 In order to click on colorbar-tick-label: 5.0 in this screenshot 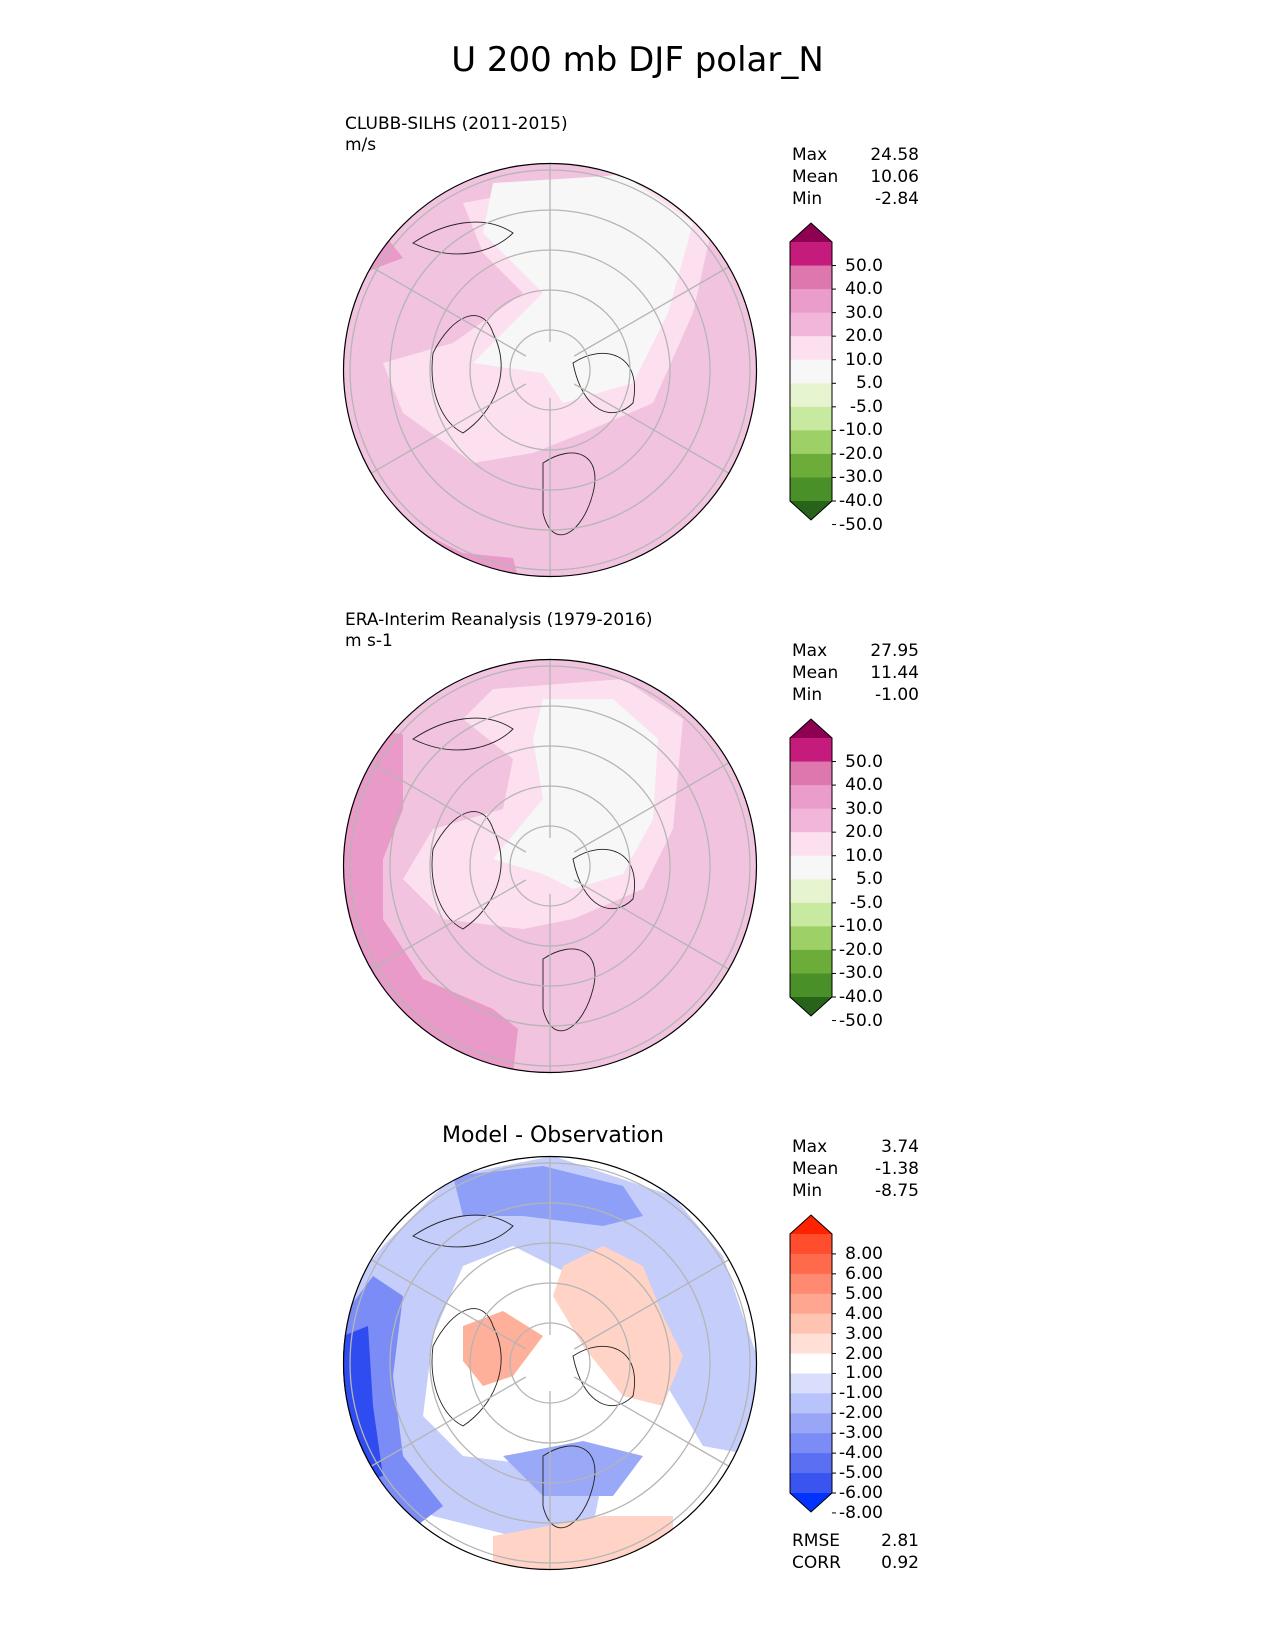, I will do `click(869, 879)`.